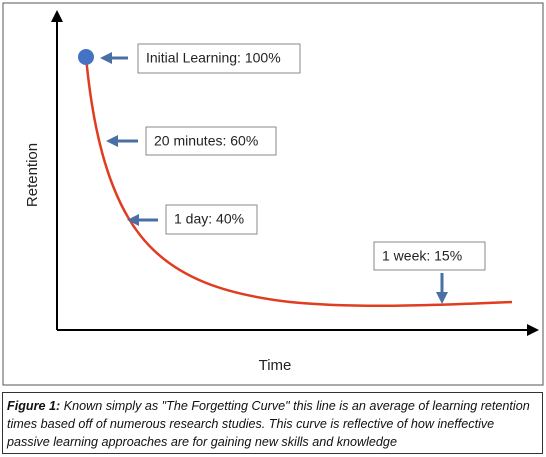 Image resolution: width=546 pixels, height=457 pixels. I want to click on annotation-label: Initial Learning: 100%, so click(213, 58).